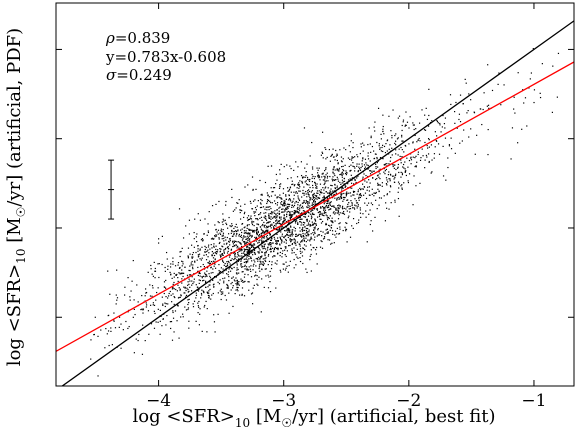 The image size is (576, 432). What do you see at coordinates (533, 401) in the screenshot?
I see `x-tick-label: −1` at bounding box center [533, 401].